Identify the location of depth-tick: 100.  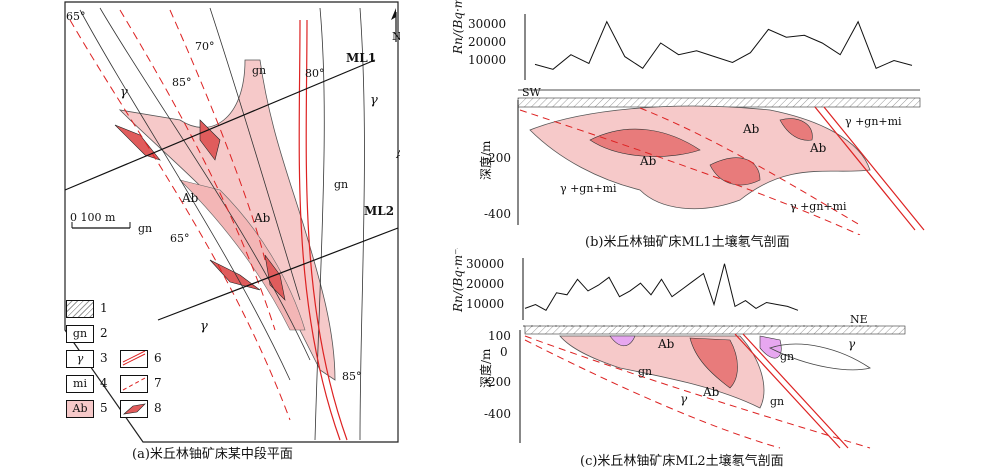
(499, 336).